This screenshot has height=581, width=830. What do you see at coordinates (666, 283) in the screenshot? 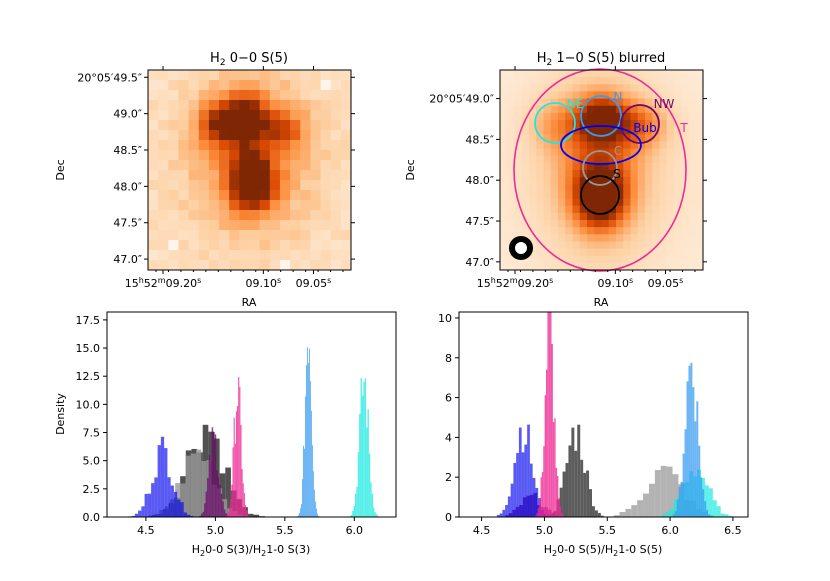
I see `x-tick-label: 09.05s` at bounding box center [666, 283].